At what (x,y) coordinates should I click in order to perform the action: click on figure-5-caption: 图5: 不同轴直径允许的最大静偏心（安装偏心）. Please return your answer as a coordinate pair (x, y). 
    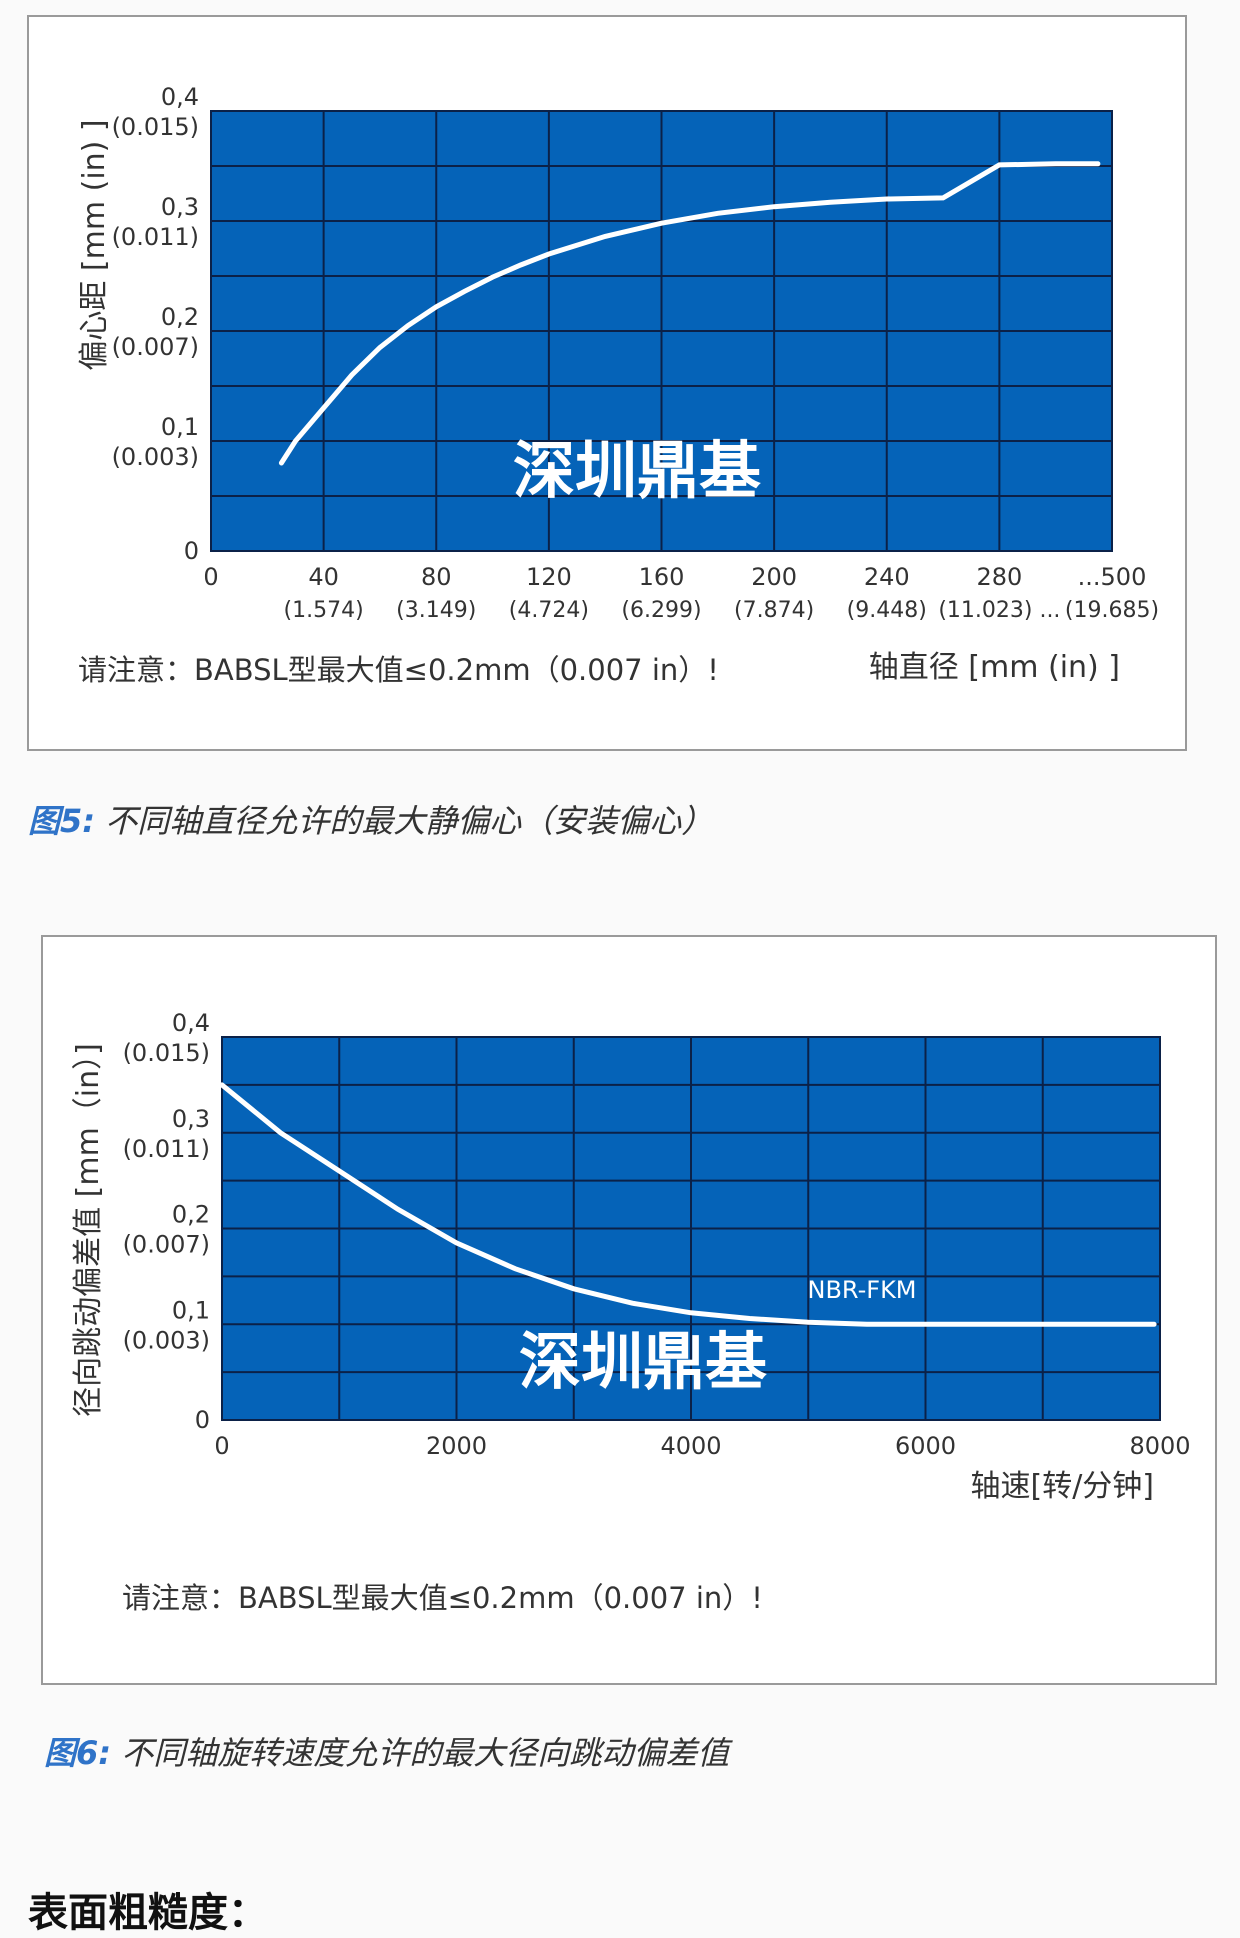
    Looking at the image, I should click on (370, 819).